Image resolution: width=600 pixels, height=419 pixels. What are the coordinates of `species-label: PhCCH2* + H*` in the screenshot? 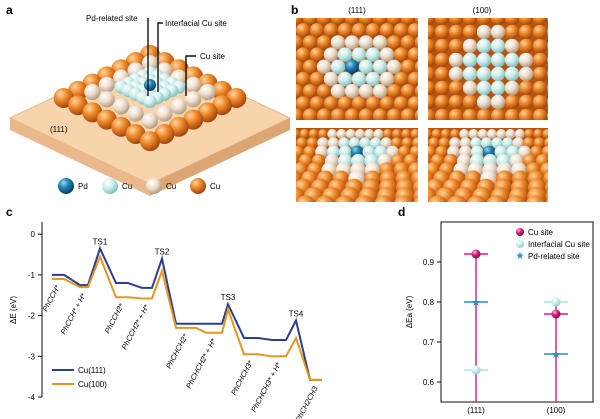 It's located at (136, 326).